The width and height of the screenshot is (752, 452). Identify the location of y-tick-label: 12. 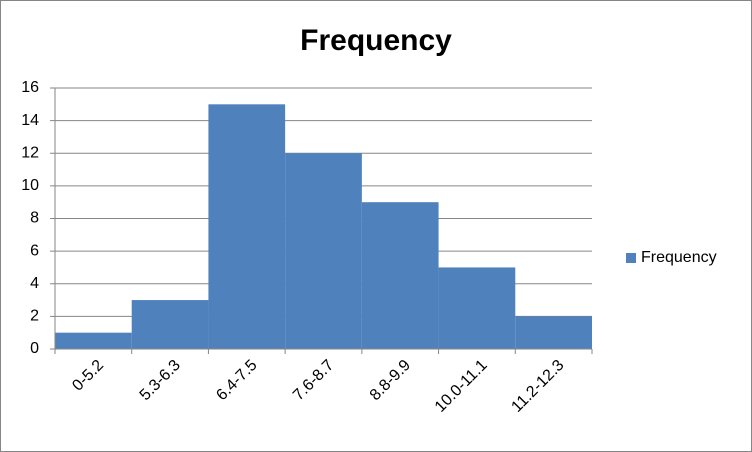
(30, 152).